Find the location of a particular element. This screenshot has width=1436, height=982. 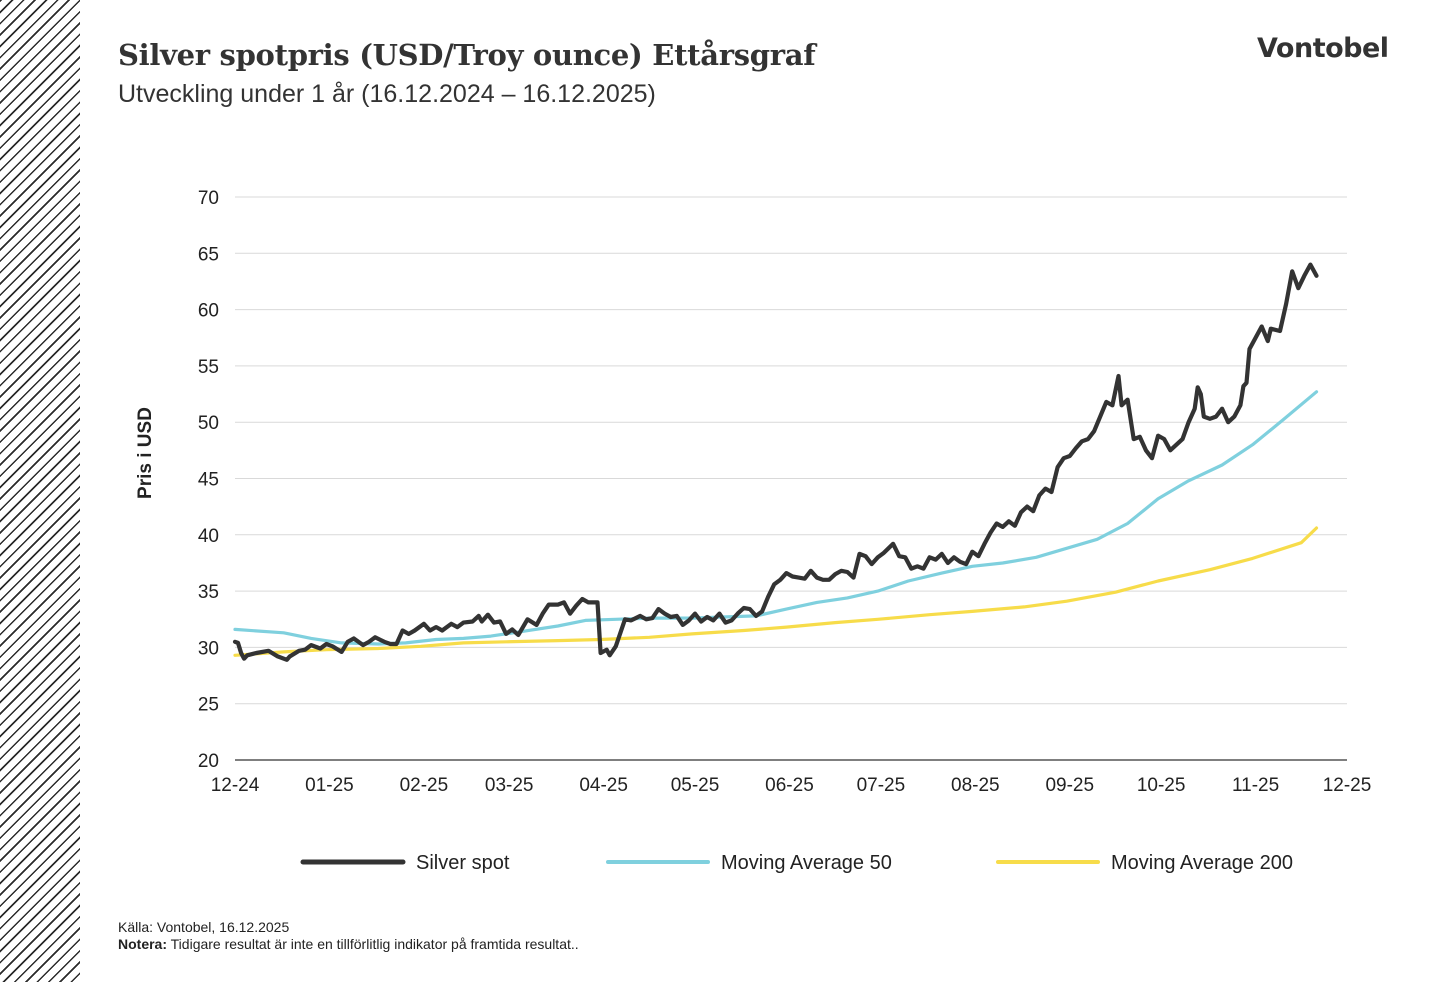

y-tick-label: 30 is located at coordinates (208, 648).